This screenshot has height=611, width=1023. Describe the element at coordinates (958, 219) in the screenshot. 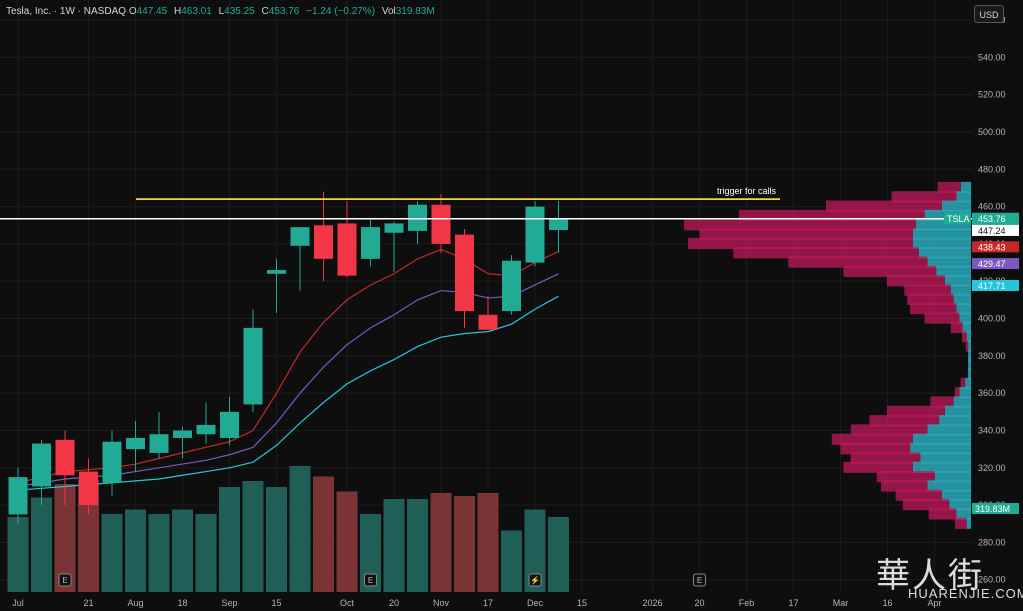

I see `symbol-tag-label: TSLA` at that location.